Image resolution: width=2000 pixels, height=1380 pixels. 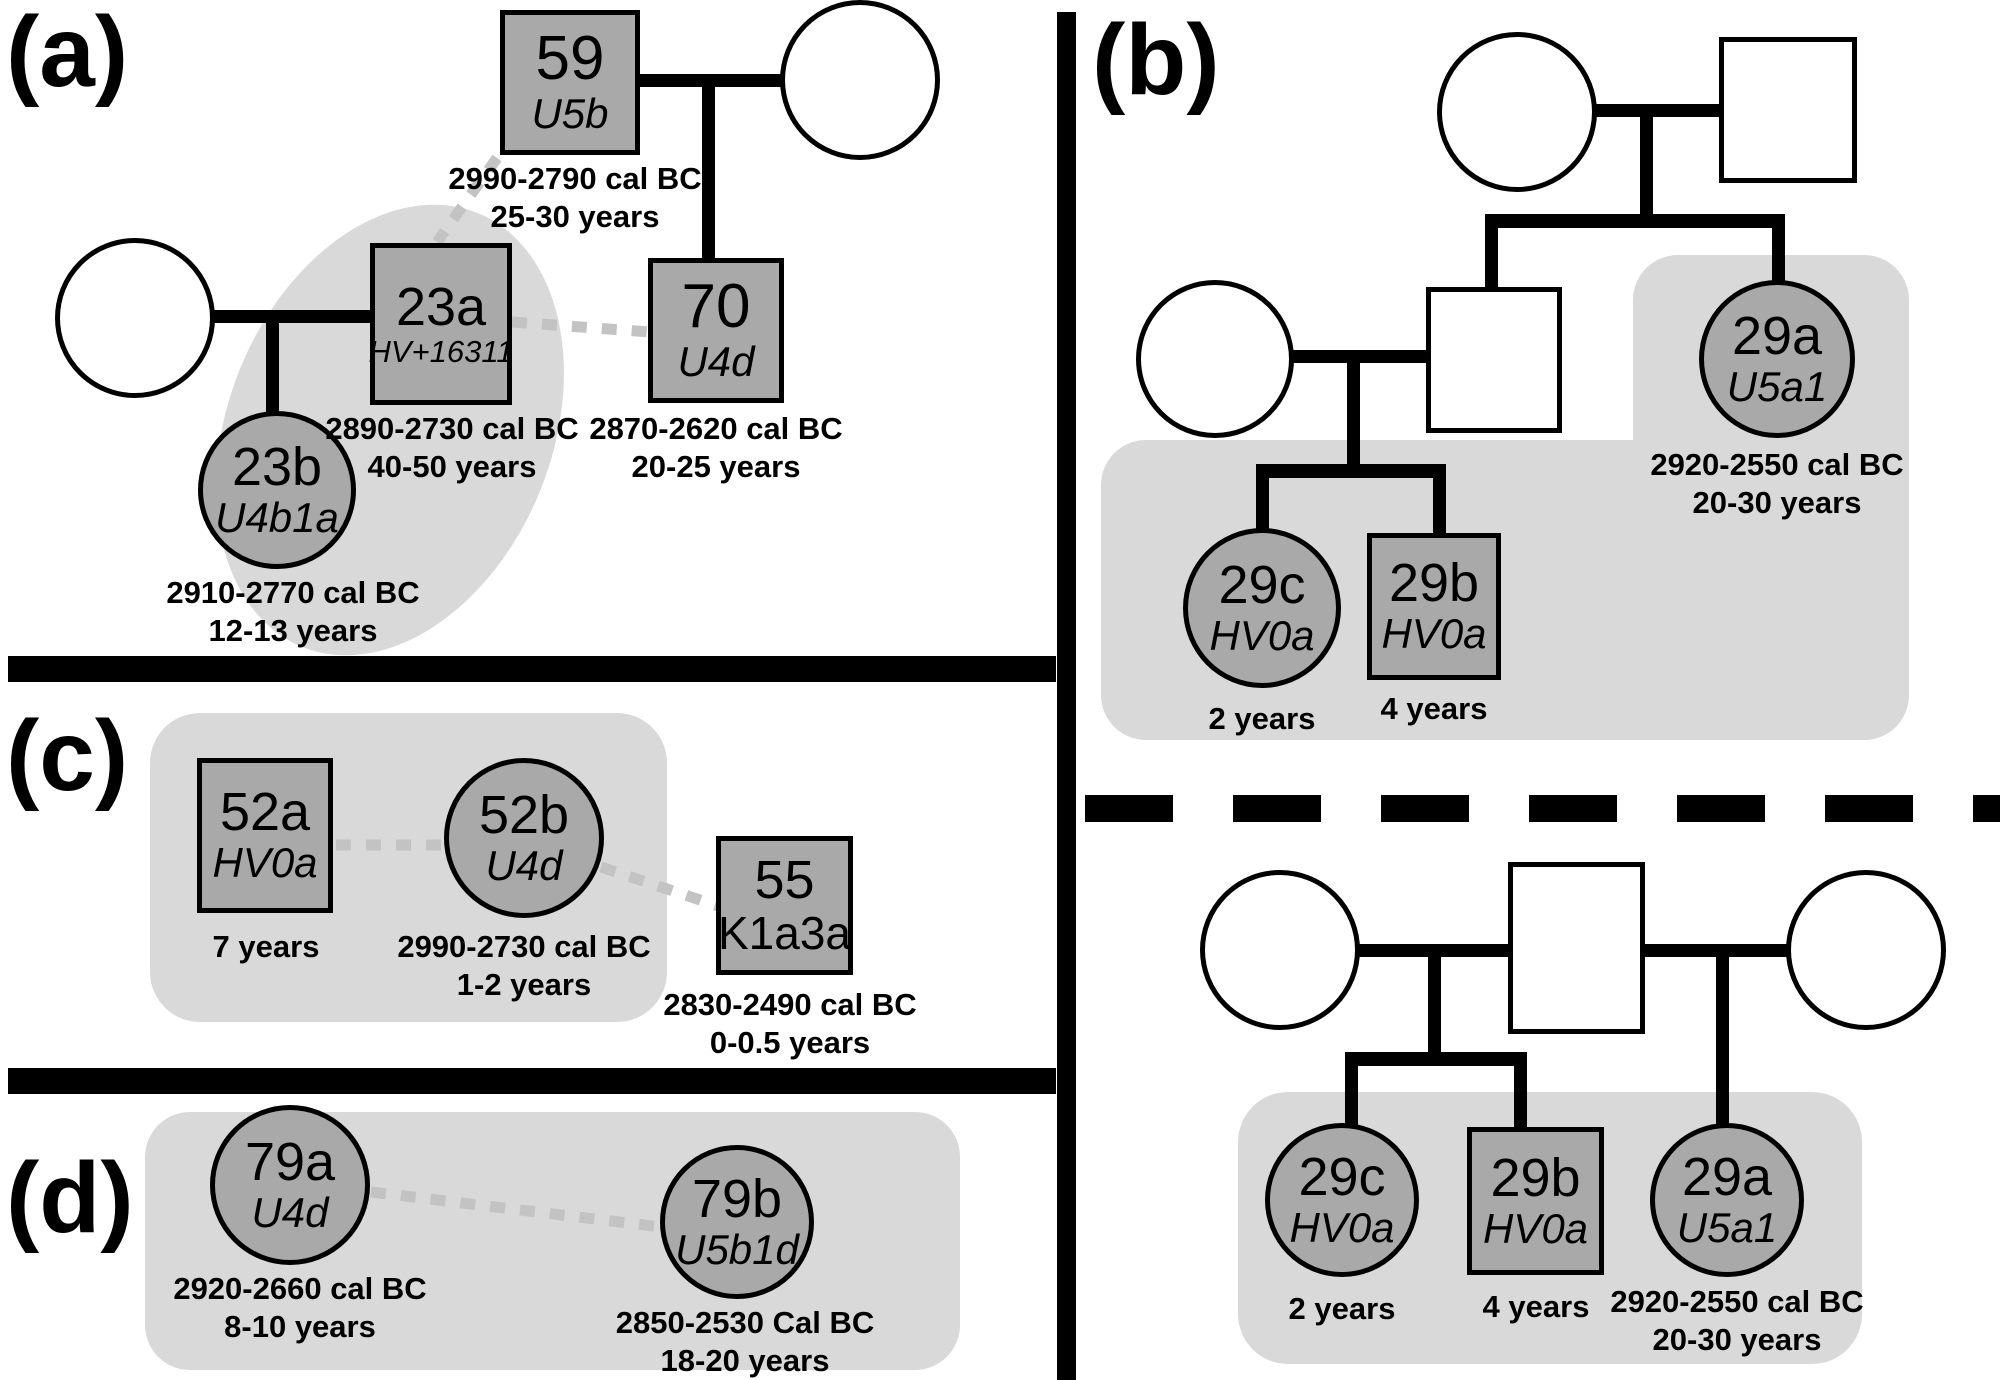 I want to click on caption-29c-alt: 2 years, so click(x=1342, y=1309).